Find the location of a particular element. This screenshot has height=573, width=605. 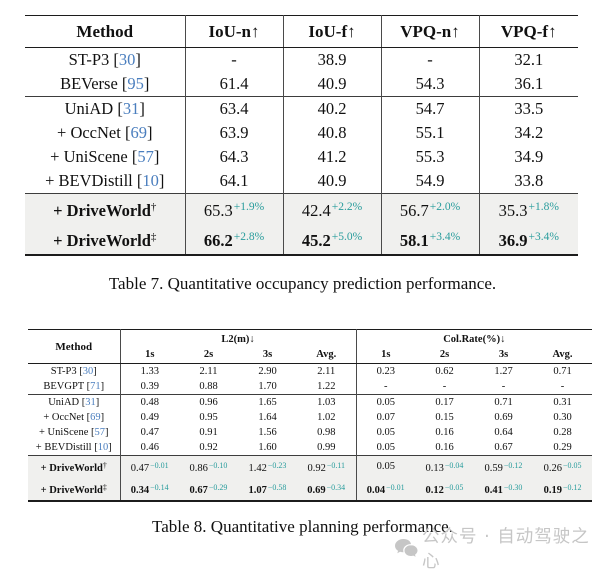

value-cell: 64.3 is located at coordinates (233, 157).